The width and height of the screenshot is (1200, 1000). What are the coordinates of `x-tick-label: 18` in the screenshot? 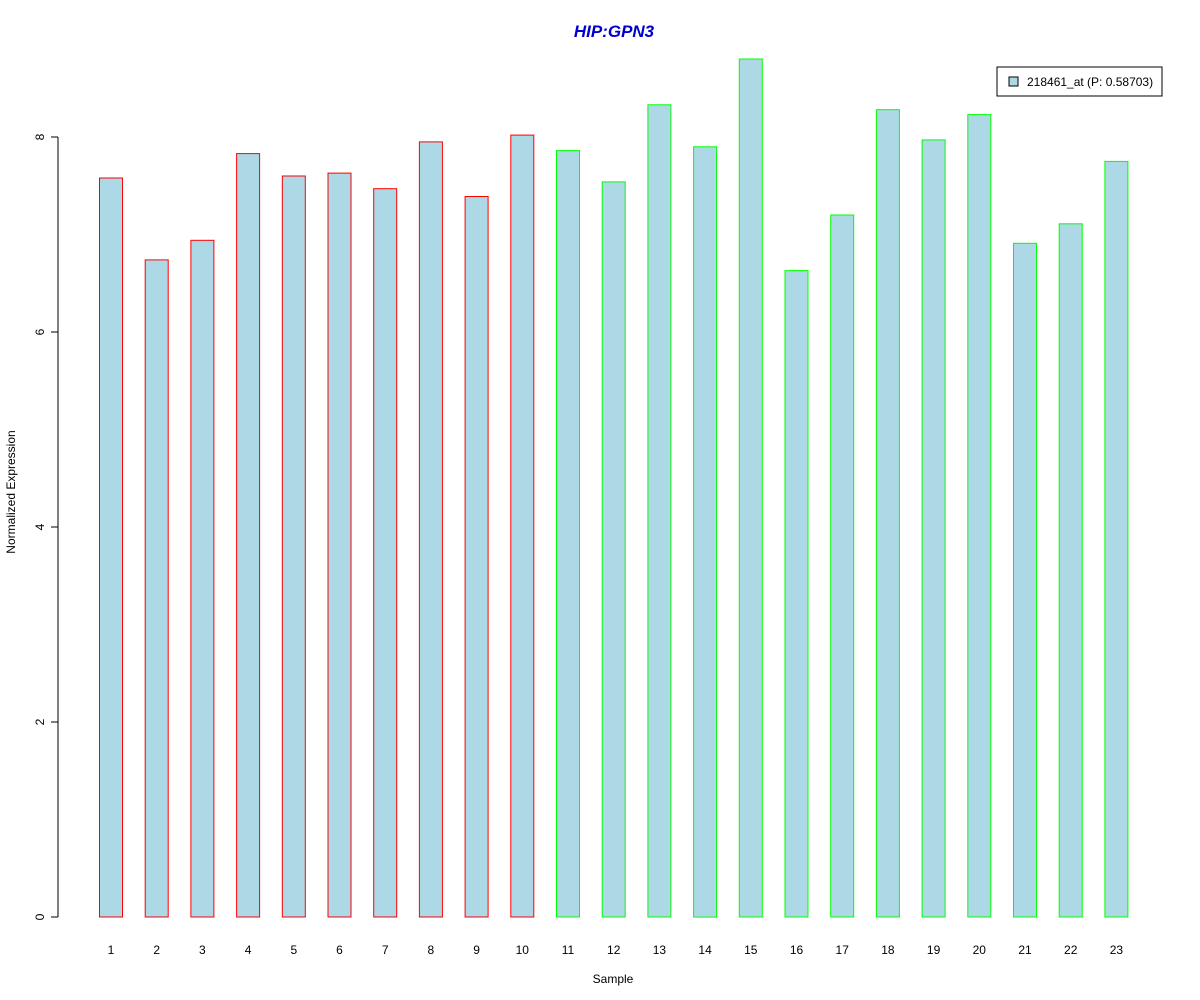 It's located at (888, 950).